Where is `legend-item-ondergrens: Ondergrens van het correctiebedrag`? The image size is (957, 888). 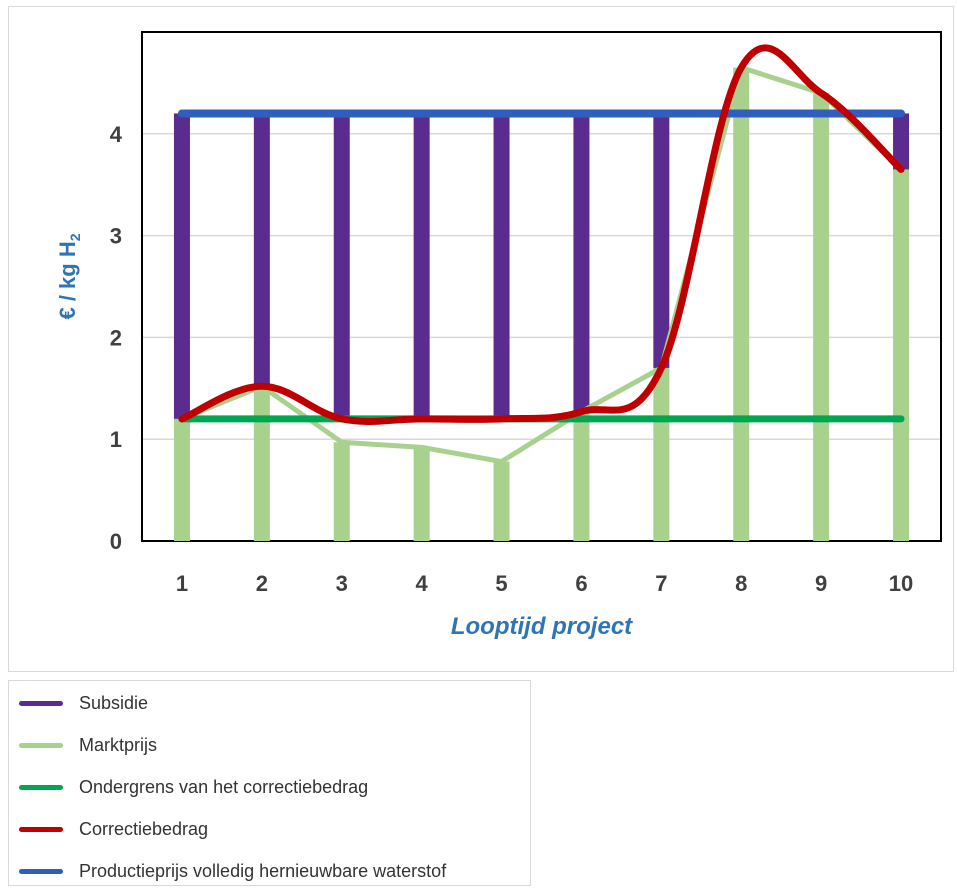 legend-item-ondergrens: Ondergrens van het correctiebedrag is located at coordinates (193, 787).